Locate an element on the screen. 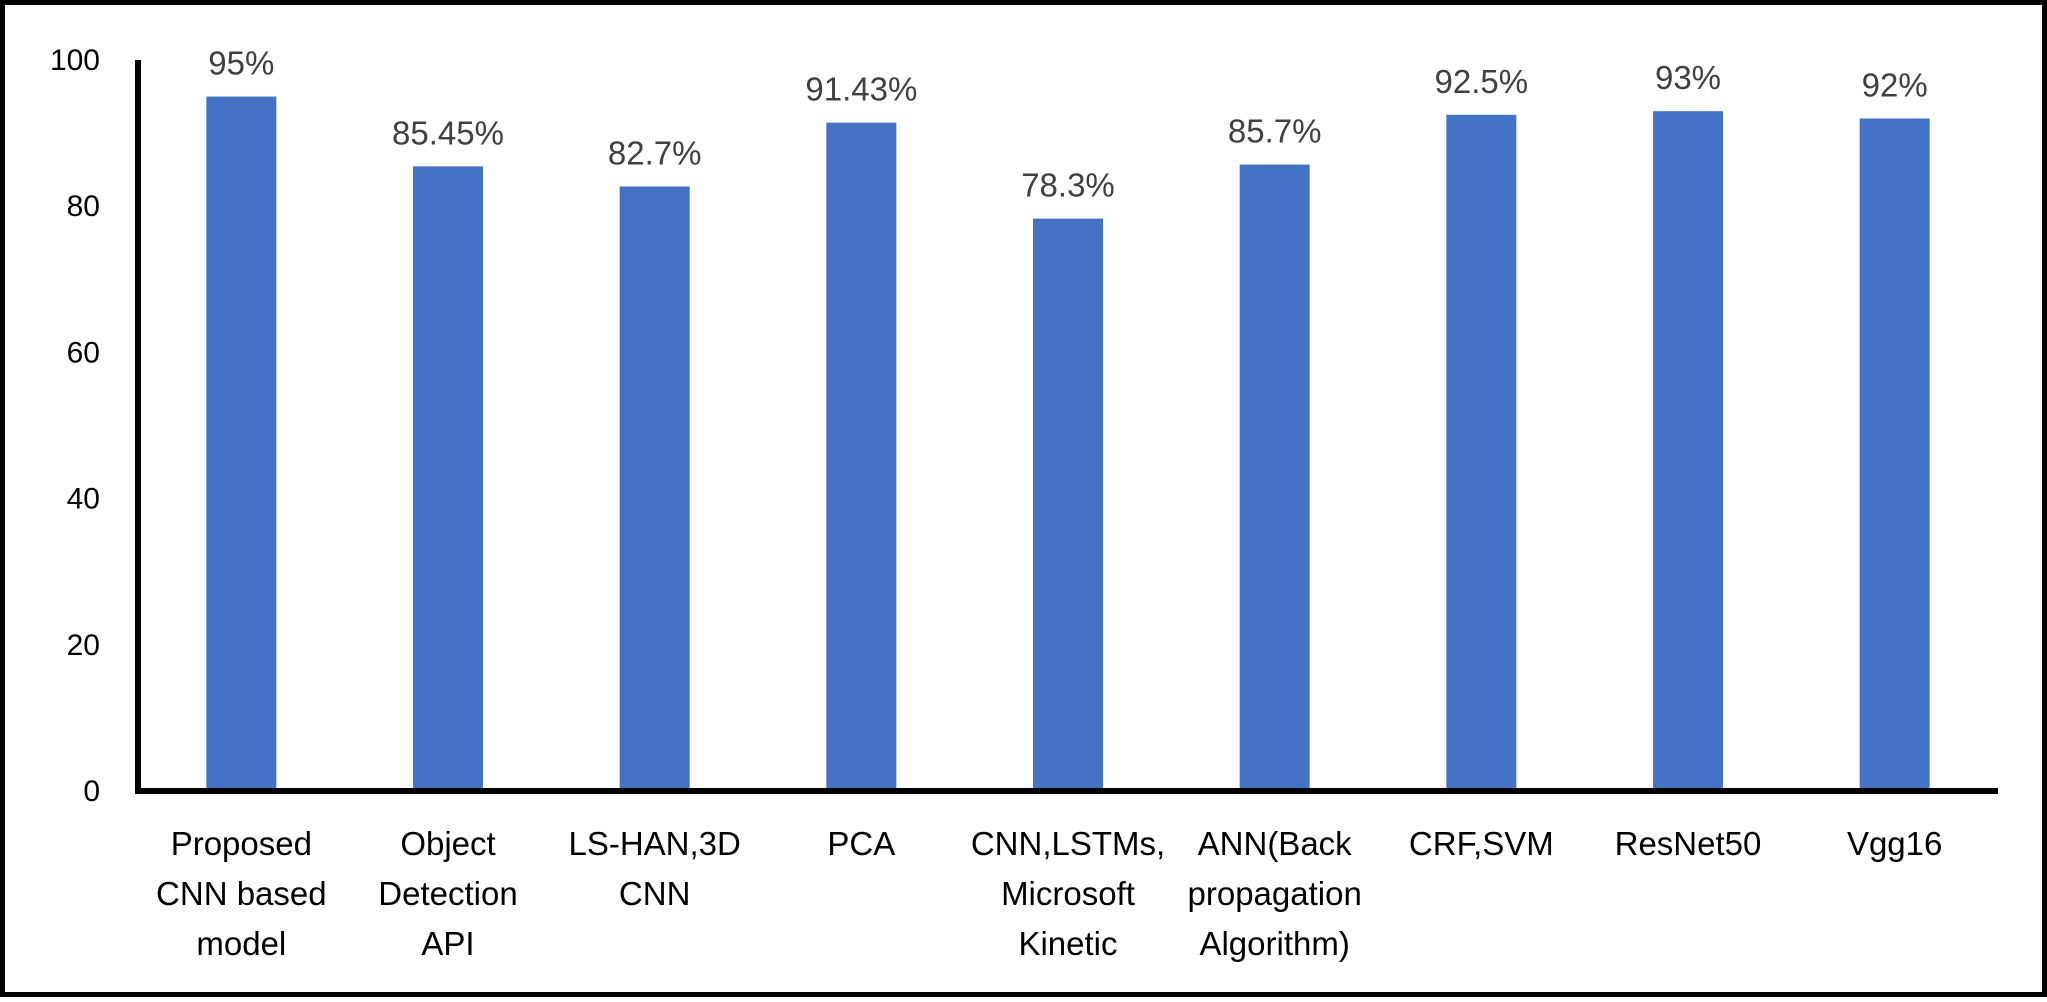 The image size is (2047, 1002). y-tick-label: 20 is located at coordinates (83, 645).